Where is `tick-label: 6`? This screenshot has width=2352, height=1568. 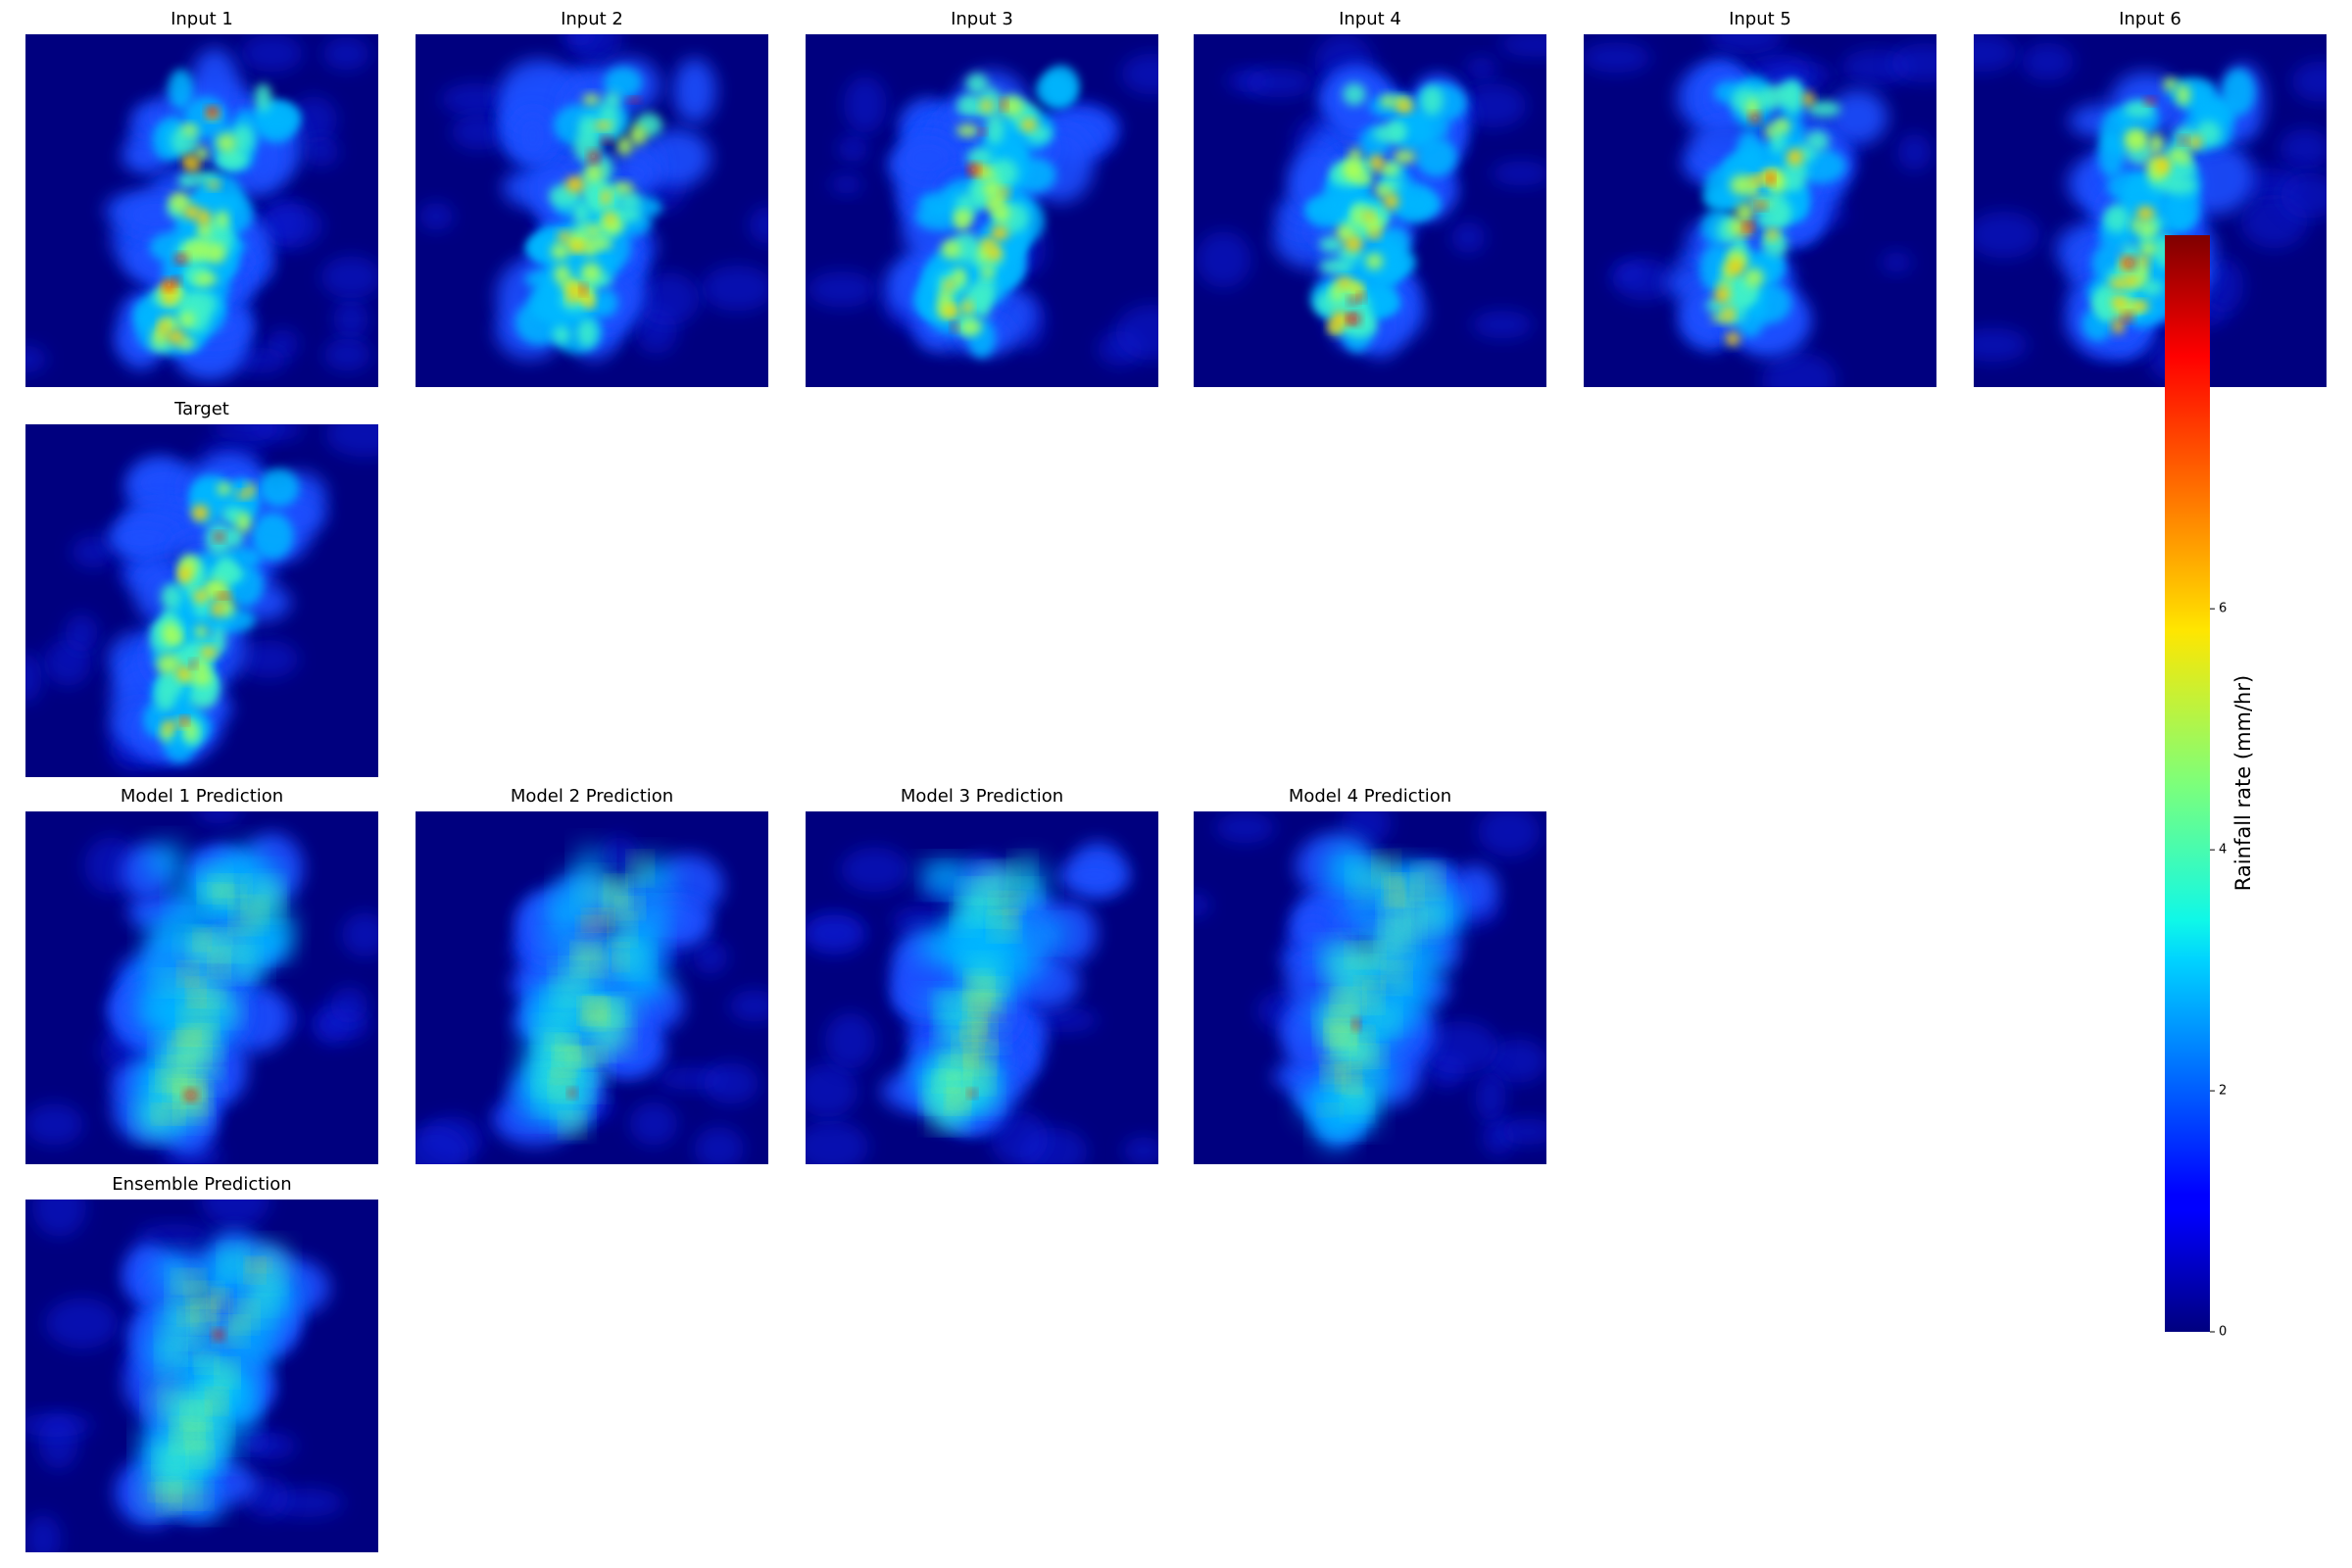 tick-label: 6 is located at coordinates (2223, 609).